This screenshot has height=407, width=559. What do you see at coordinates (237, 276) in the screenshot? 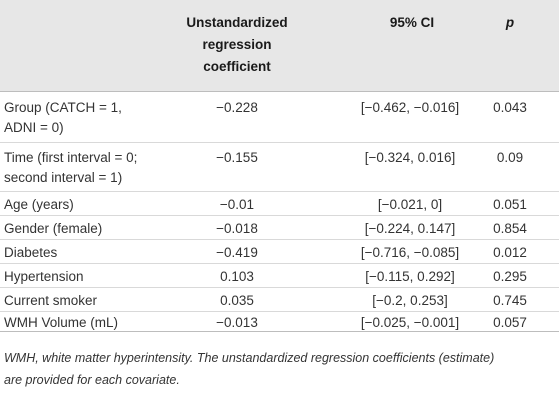
I see `row-coefficient: 0.103` at bounding box center [237, 276].